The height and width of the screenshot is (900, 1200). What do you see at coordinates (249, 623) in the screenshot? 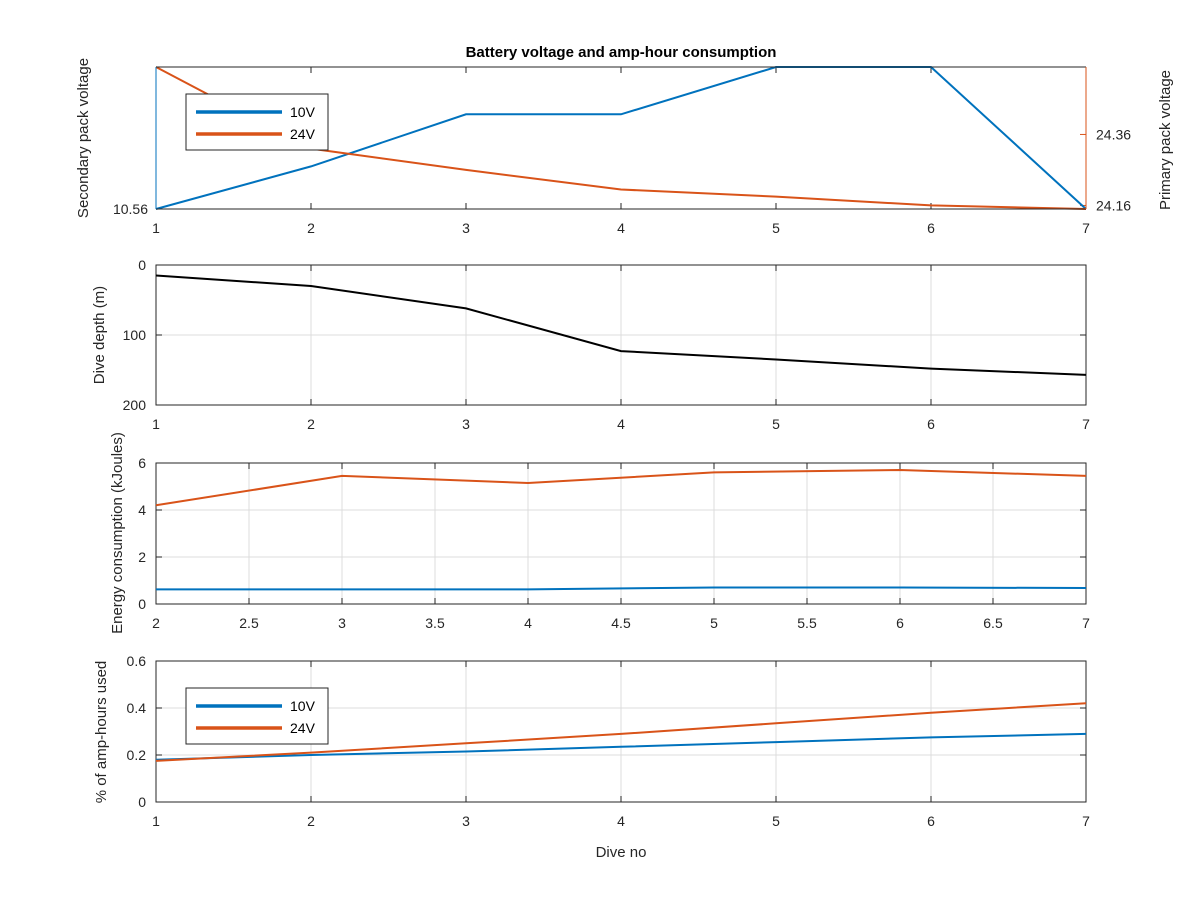
I see `x-tick-label: 2.5` at bounding box center [249, 623].